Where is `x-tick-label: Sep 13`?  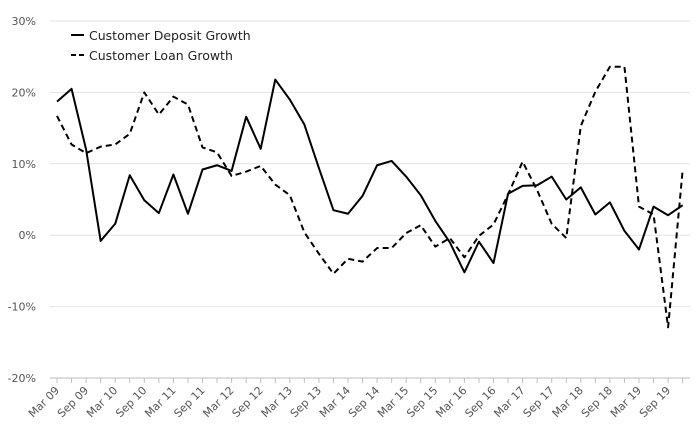 x-tick-label: Sep 13 is located at coordinates (306, 402).